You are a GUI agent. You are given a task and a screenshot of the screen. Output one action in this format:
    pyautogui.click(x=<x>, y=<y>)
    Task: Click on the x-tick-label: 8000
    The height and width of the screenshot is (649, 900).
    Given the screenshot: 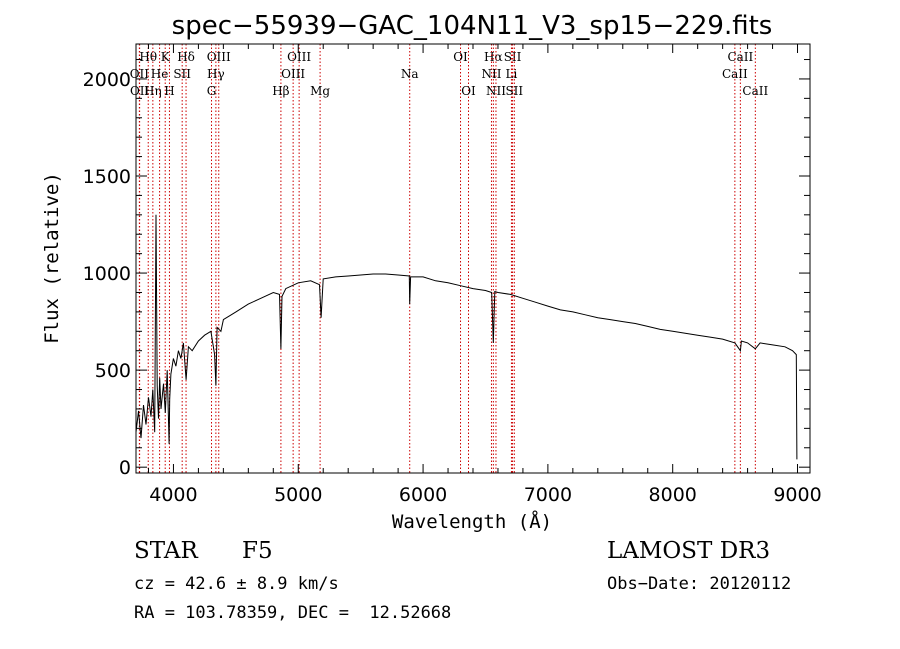 What is the action you would take?
    pyautogui.click(x=673, y=495)
    